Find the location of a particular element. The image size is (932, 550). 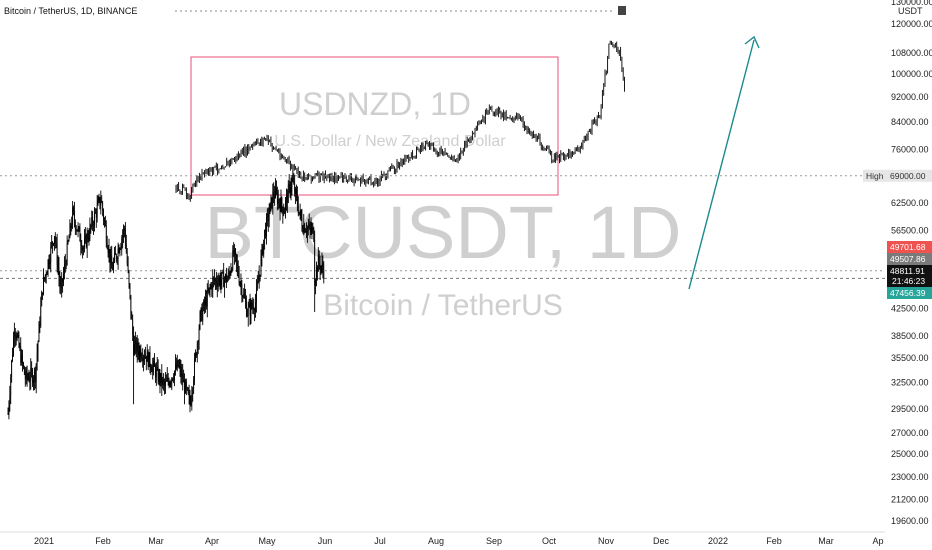

high-value: 69000.00 is located at coordinates (908, 176).